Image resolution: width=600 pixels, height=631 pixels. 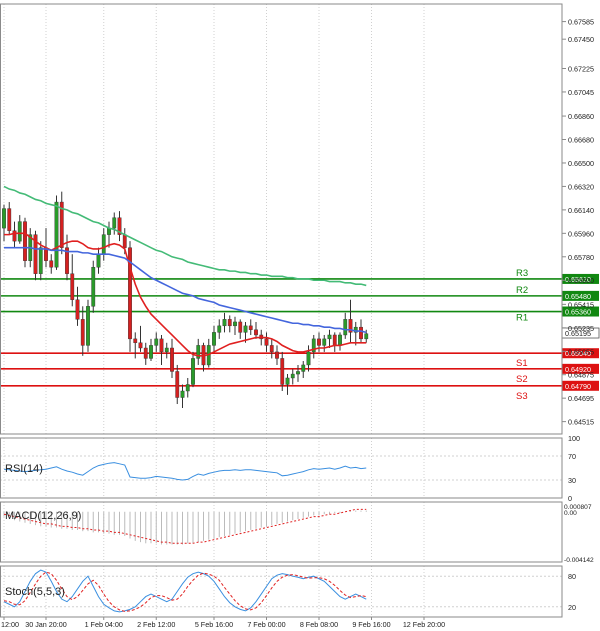 I want to click on price-tick-label: 0.64875, so click(x=581, y=375).